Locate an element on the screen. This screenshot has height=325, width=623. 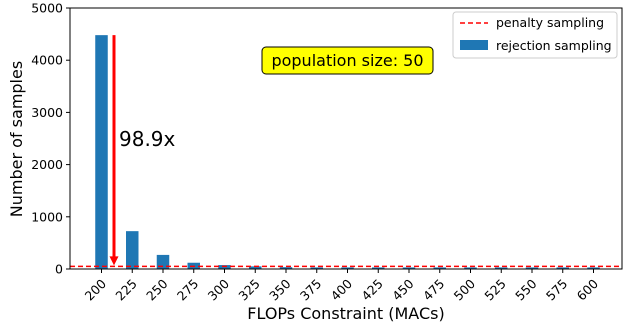
reduction-ratio-label: 98.9x is located at coordinates (147, 139).